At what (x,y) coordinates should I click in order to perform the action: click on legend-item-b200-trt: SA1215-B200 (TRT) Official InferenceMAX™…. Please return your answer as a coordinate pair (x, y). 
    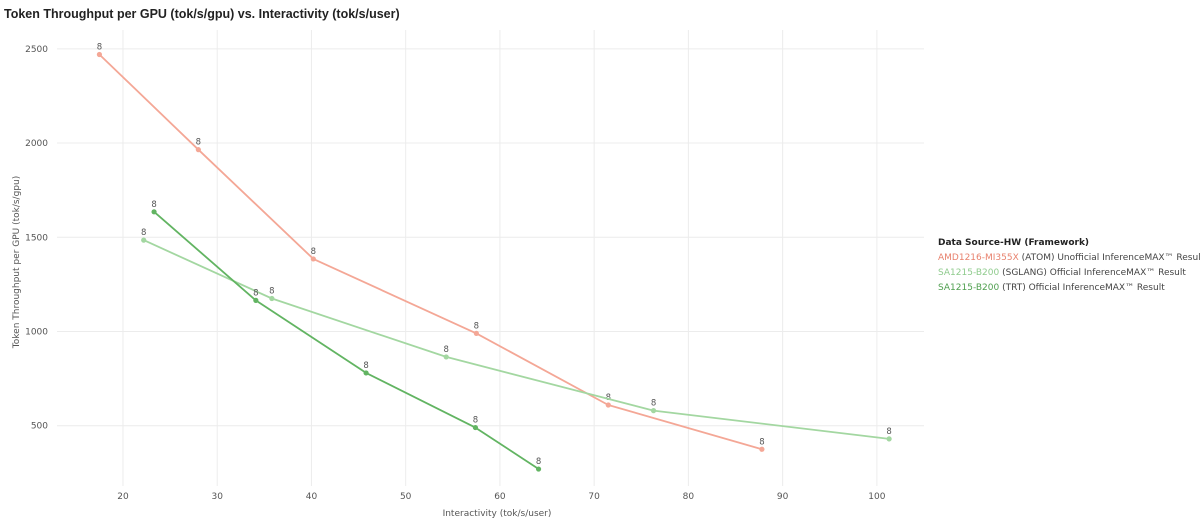
    Looking at the image, I should click on (1069, 288).